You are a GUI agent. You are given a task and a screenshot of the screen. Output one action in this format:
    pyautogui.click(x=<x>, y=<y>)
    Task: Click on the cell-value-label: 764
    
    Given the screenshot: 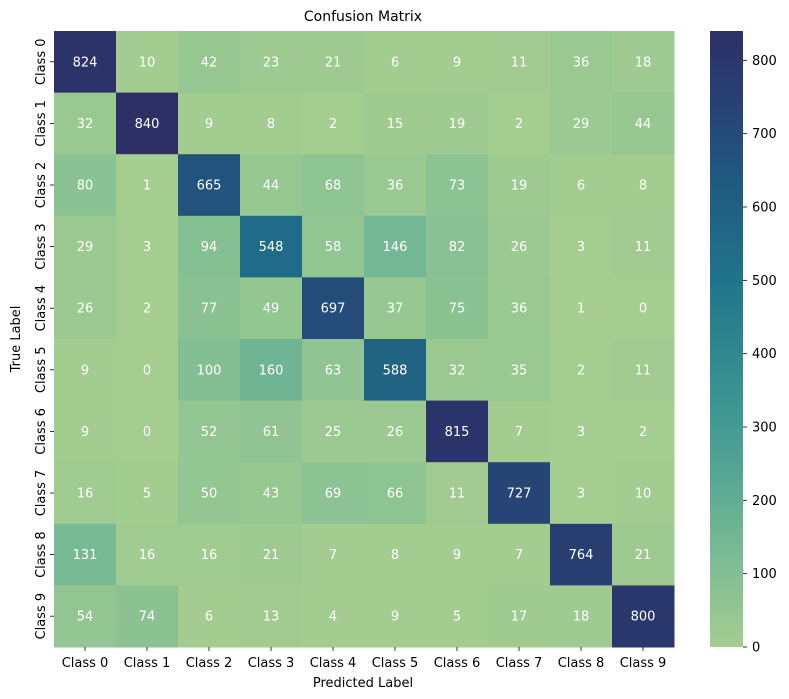 What is the action you would take?
    pyautogui.click(x=581, y=555)
    